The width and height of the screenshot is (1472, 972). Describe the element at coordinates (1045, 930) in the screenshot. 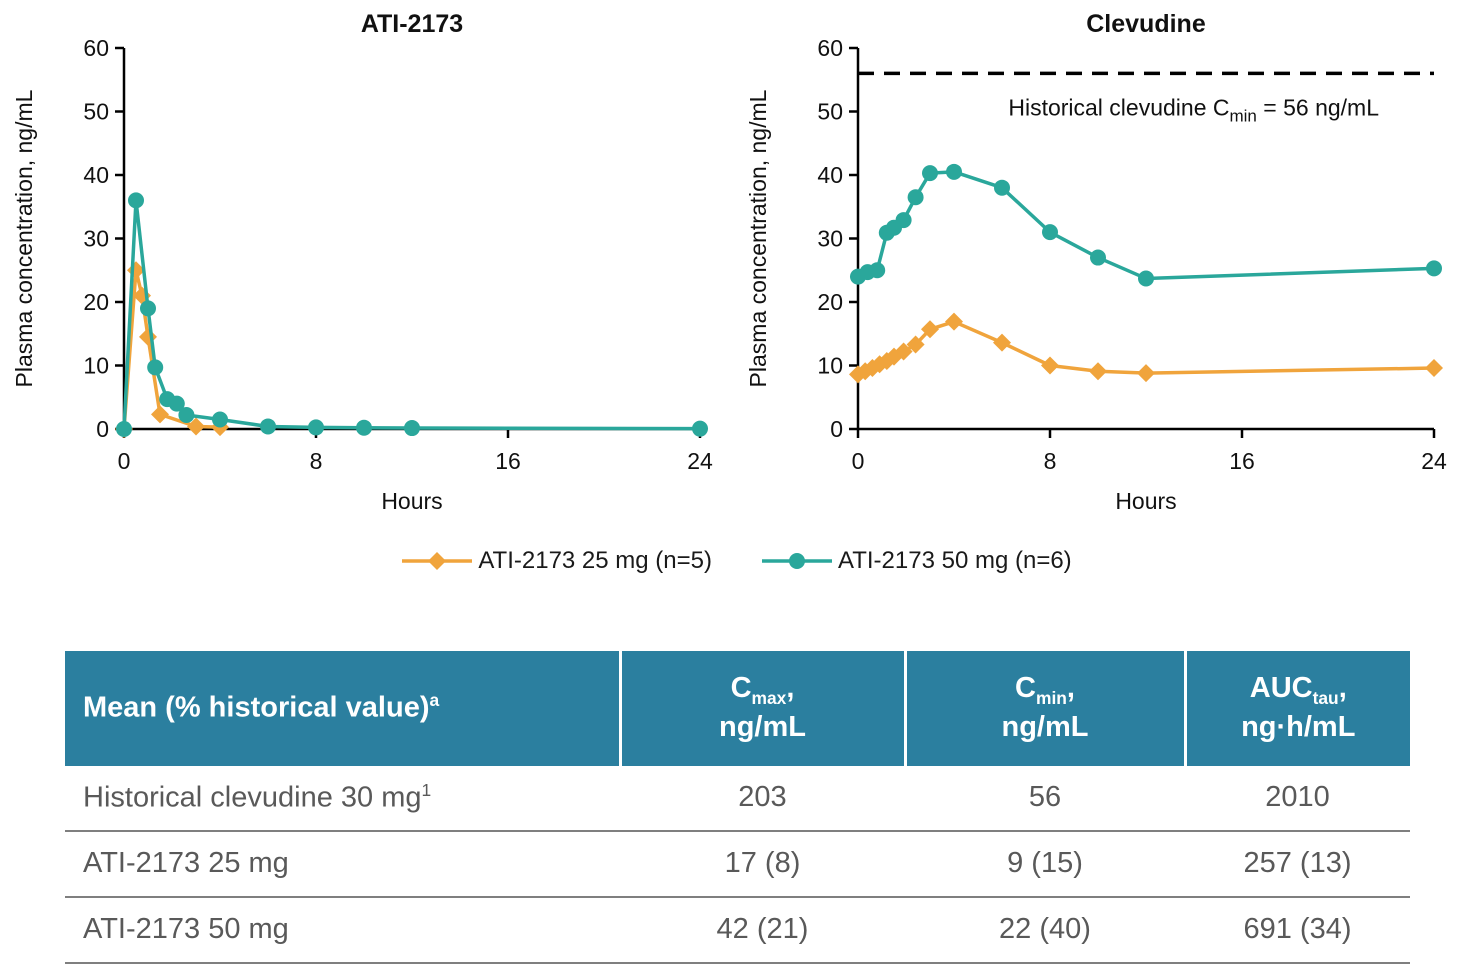

I see `value-cell-cmin: 22 (40)` at that location.